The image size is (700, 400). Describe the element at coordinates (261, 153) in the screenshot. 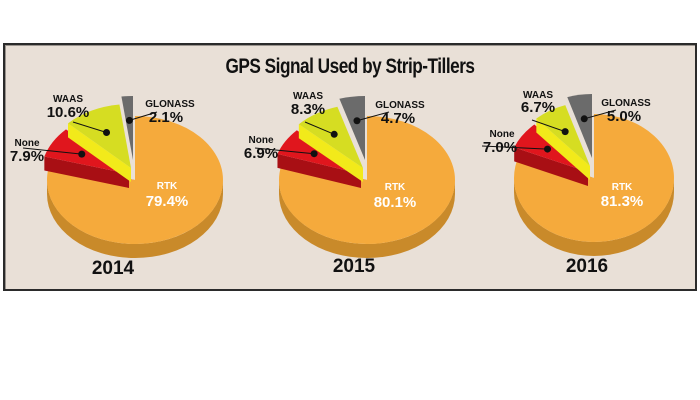

I see `none-value: 6.9%` at that location.